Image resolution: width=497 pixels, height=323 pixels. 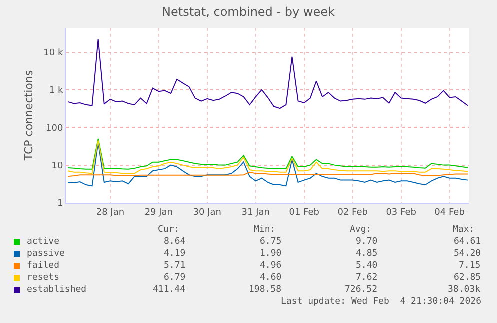 What do you see at coordinates (401, 213) in the screenshot?
I see `x-tick-label: 03 Feb` at bounding box center [401, 213].